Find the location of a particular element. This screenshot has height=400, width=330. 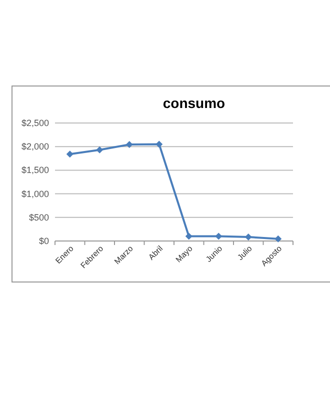

y-tick-label: $500 is located at coordinates (38, 217).